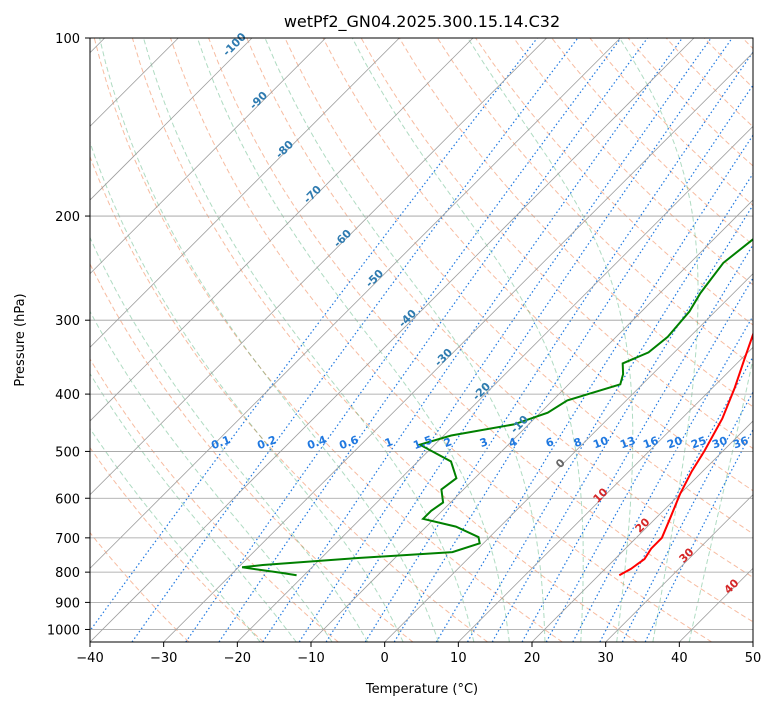 The width and height of the screenshot is (775, 708). I want to click on mixing-ratio-label: 30, so click(719, 443).